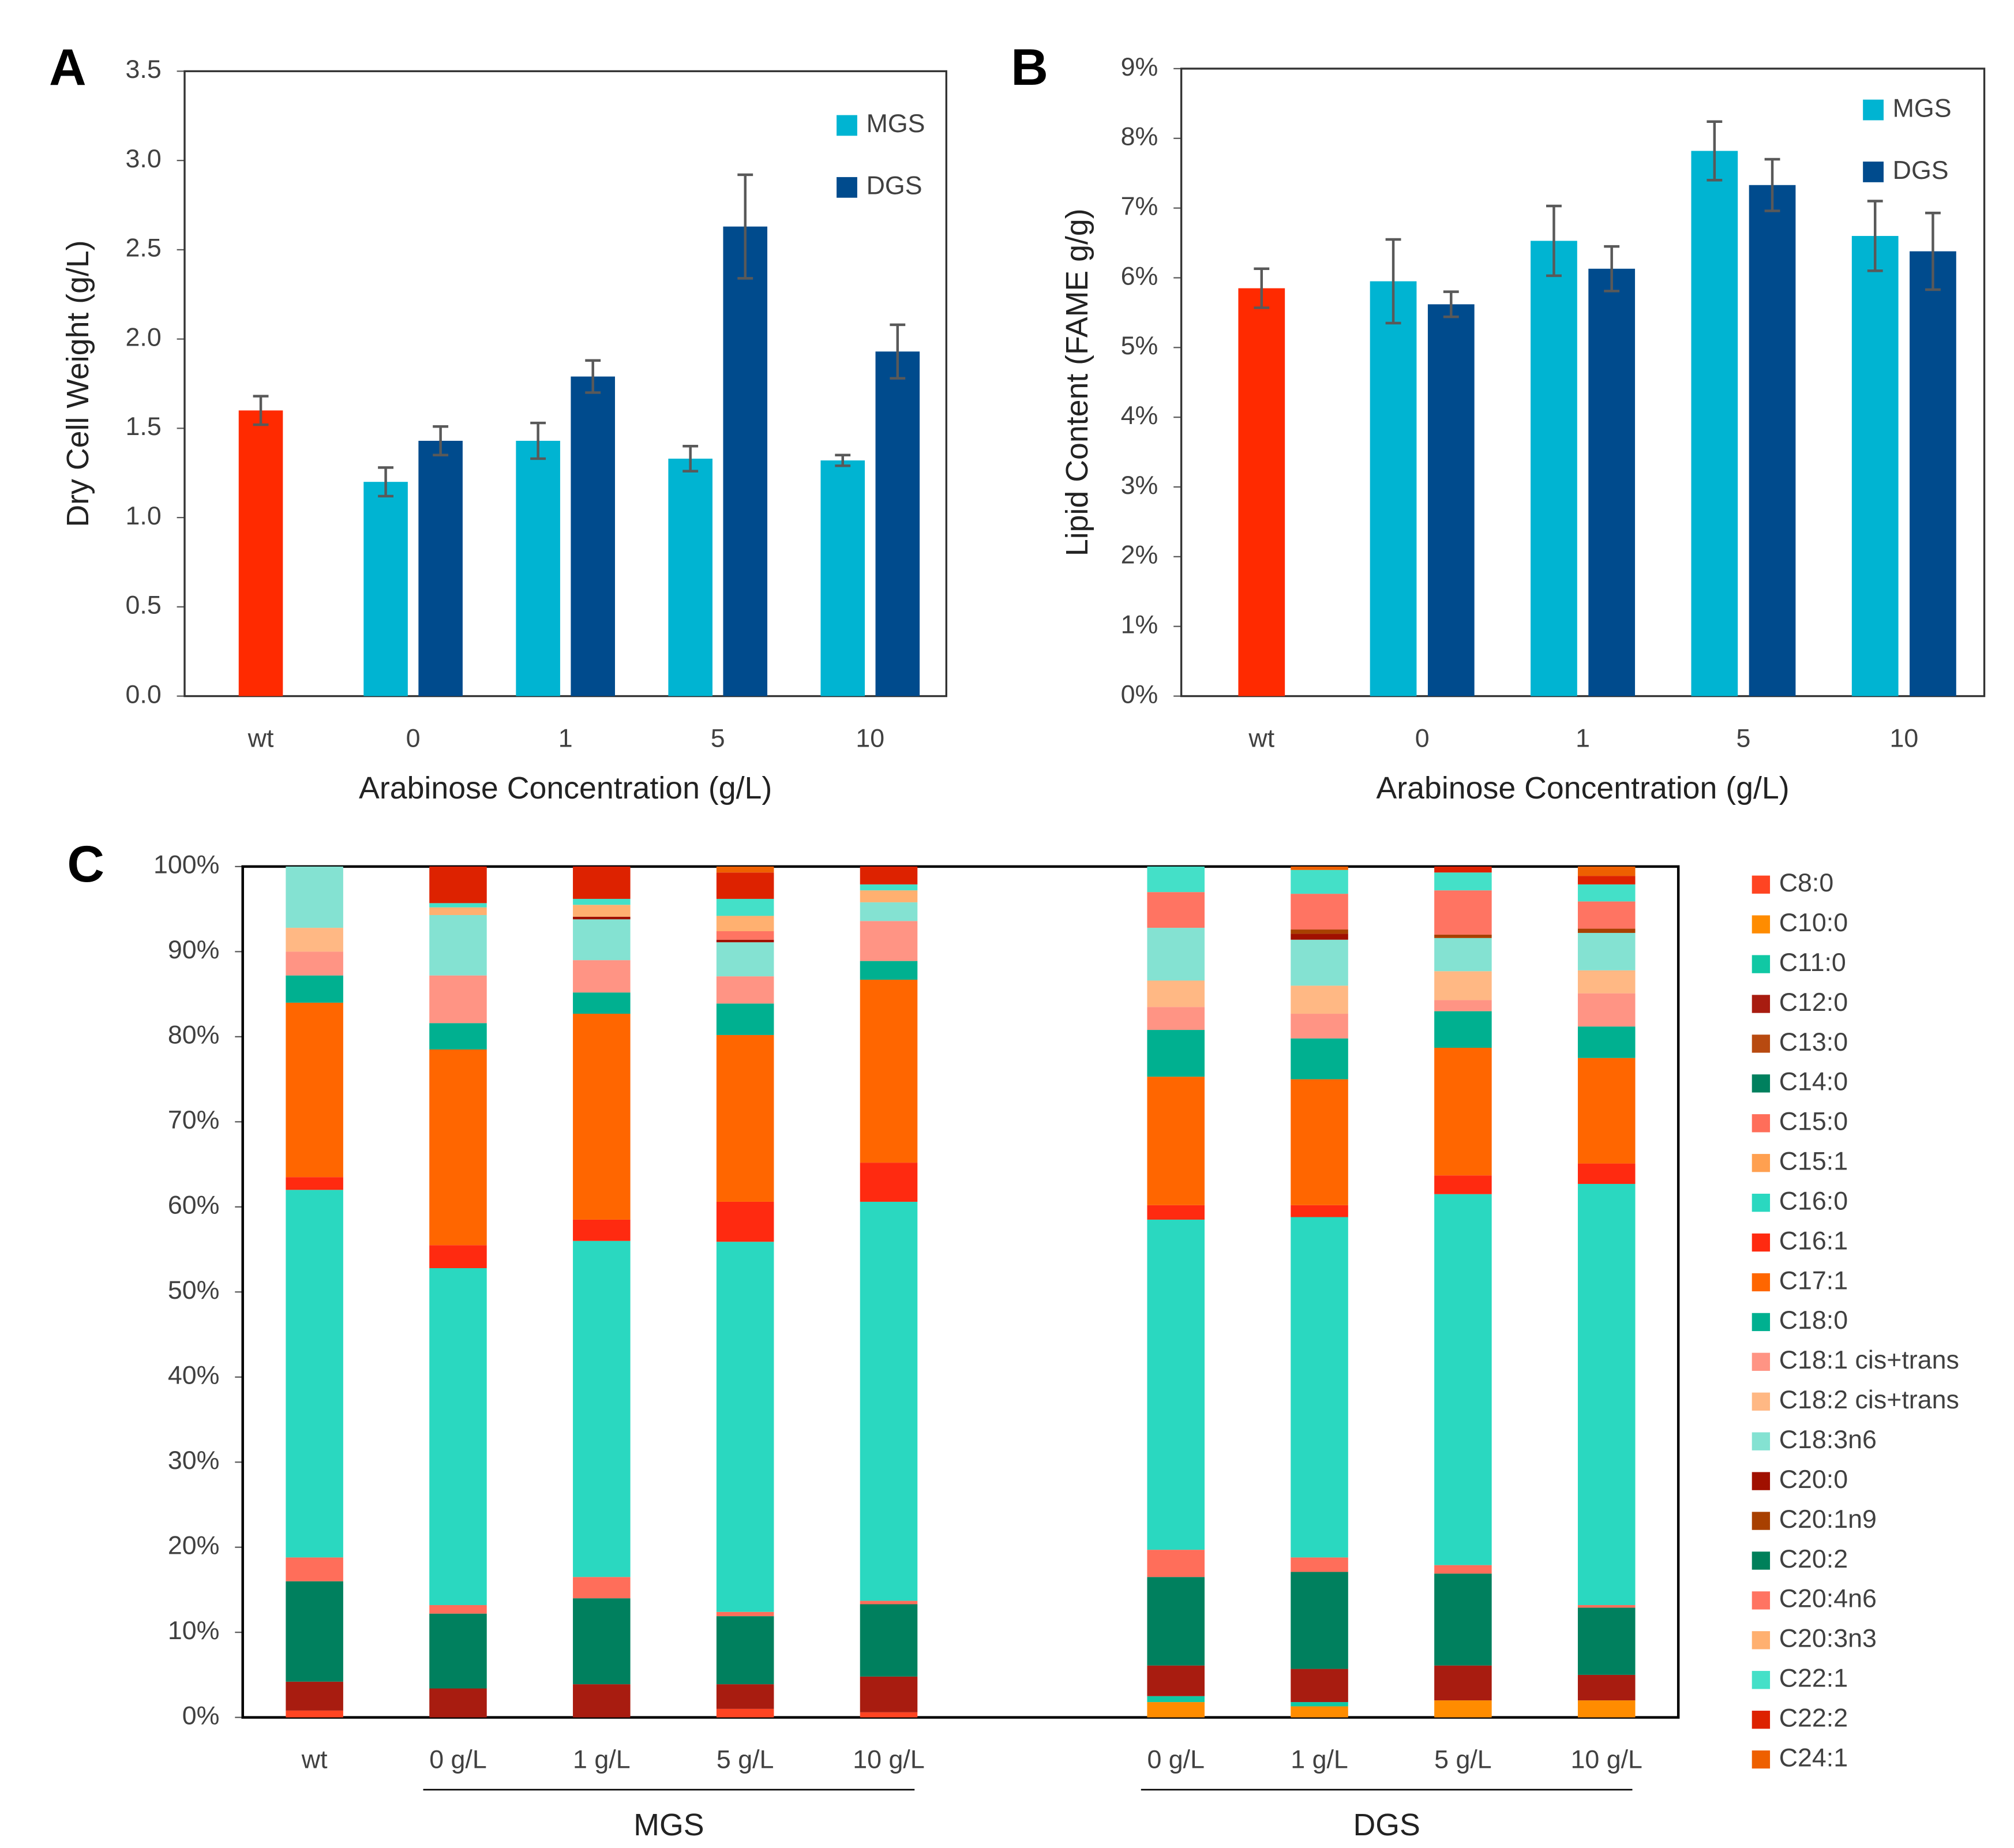 This screenshot has width=2014, height=1848. Describe the element at coordinates (1386, 1825) in the screenshot. I see `group-label: DGS` at that location.